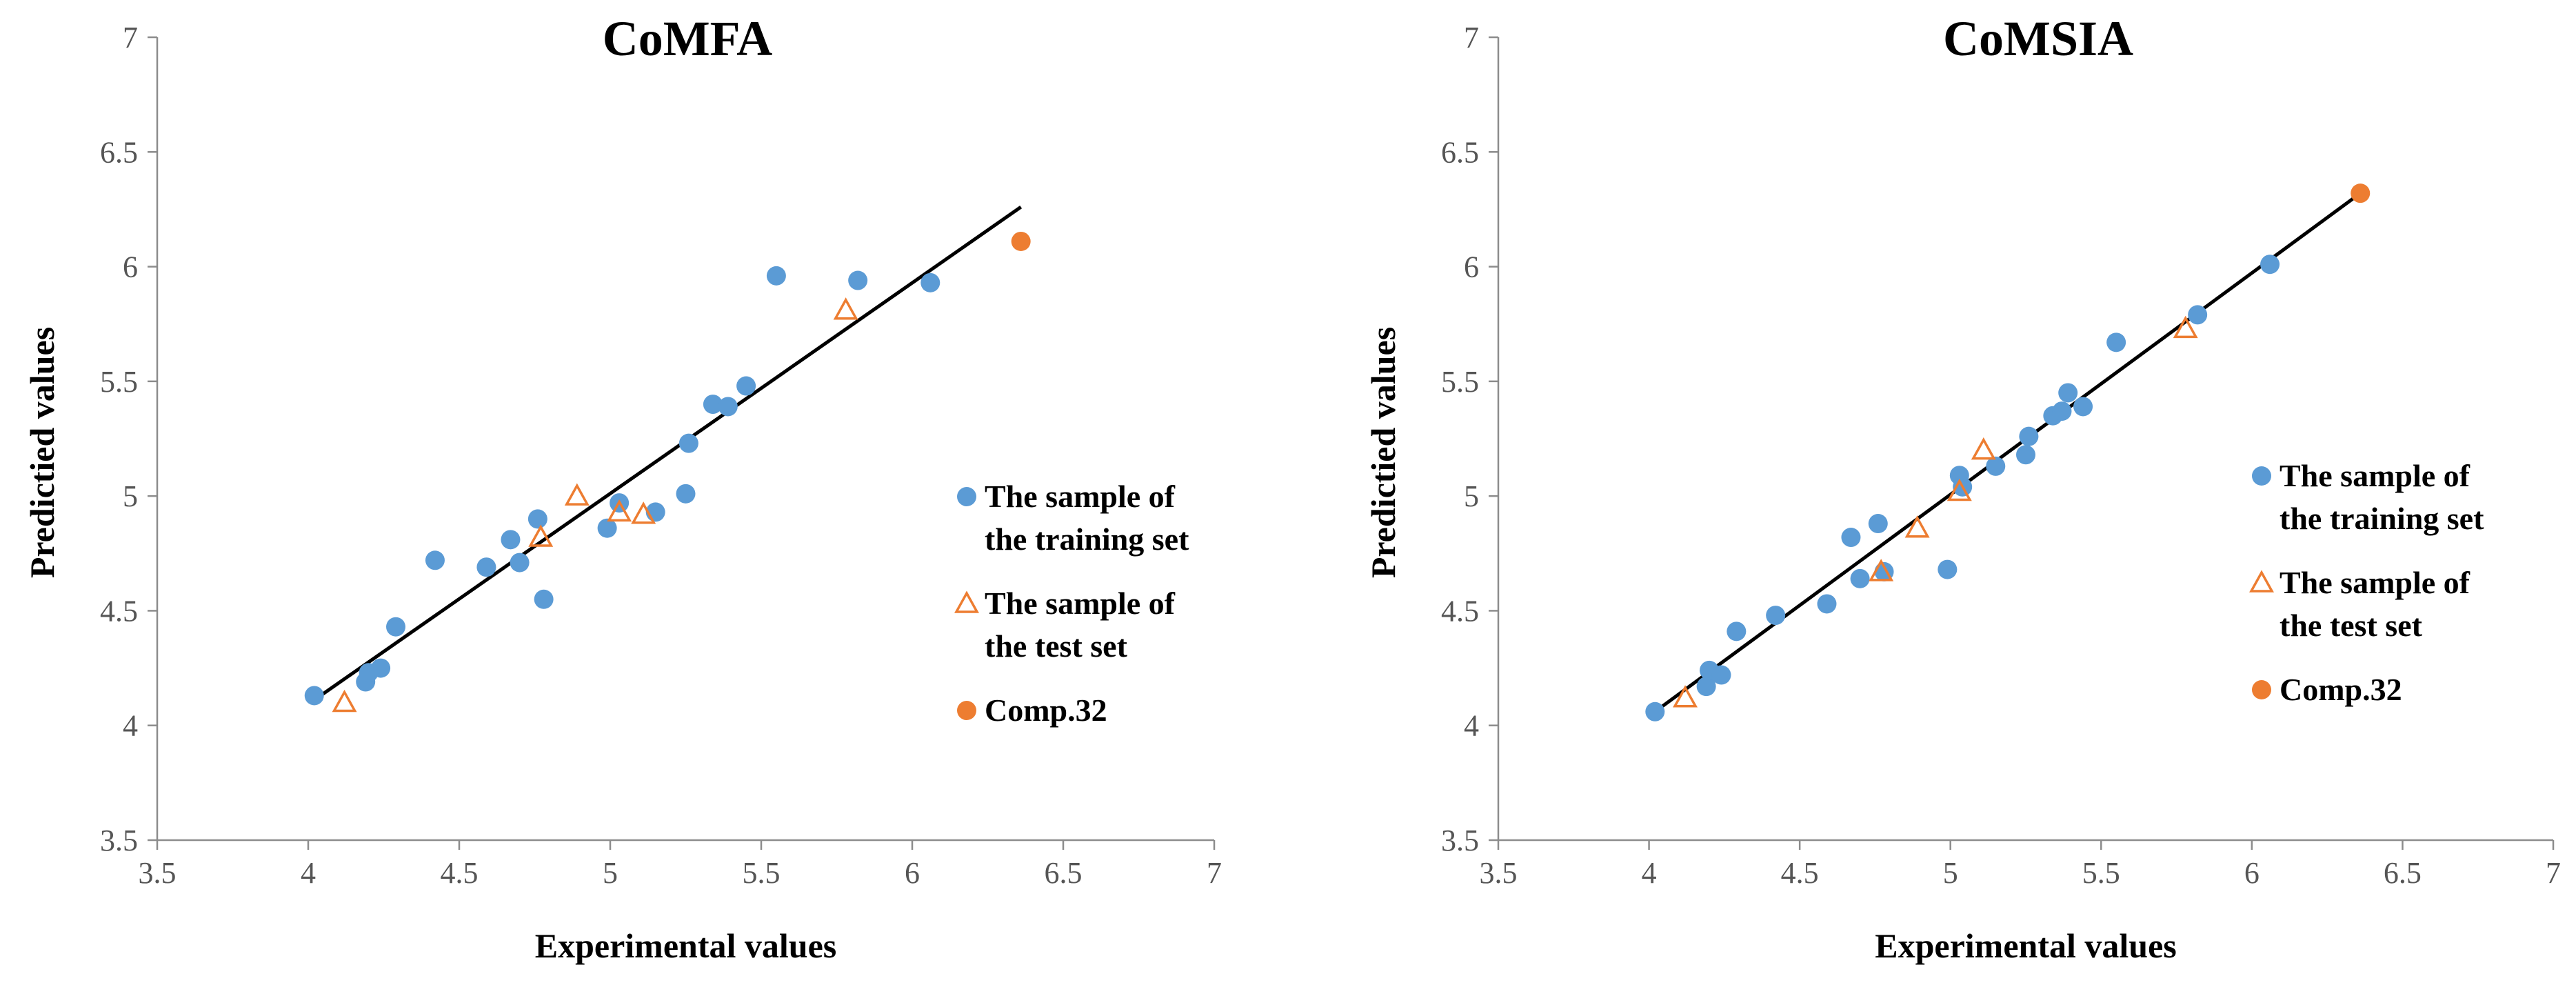  I want to click on comsia-y-tick-label: 4, so click(1471, 726).